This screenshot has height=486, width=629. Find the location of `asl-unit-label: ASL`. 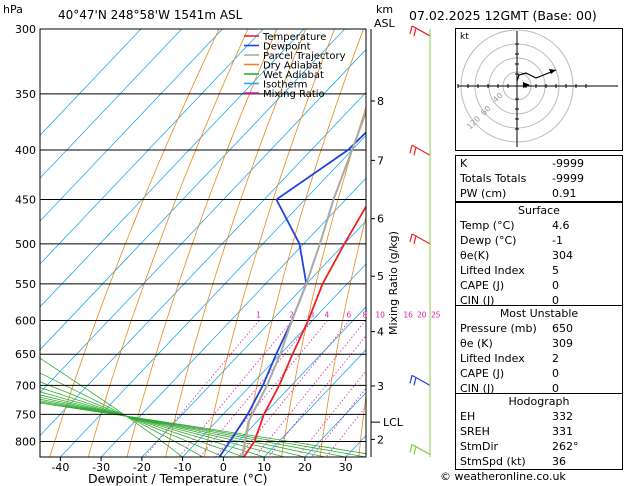

asl-unit-label: ASL is located at coordinates (384, 23).